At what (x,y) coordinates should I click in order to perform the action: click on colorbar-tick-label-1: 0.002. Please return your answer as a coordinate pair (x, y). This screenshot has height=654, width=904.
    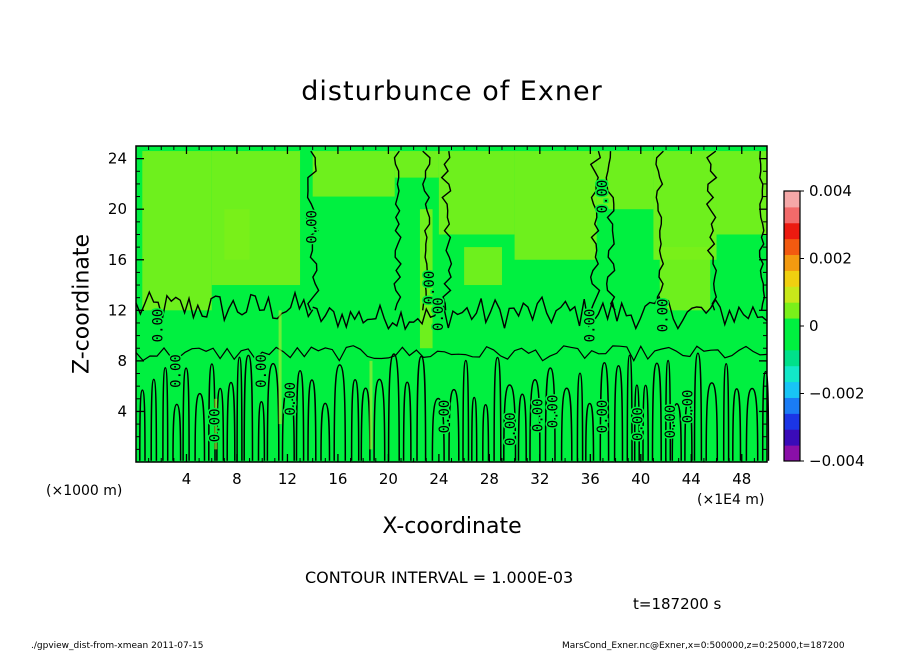
    Looking at the image, I should click on (830, 259).